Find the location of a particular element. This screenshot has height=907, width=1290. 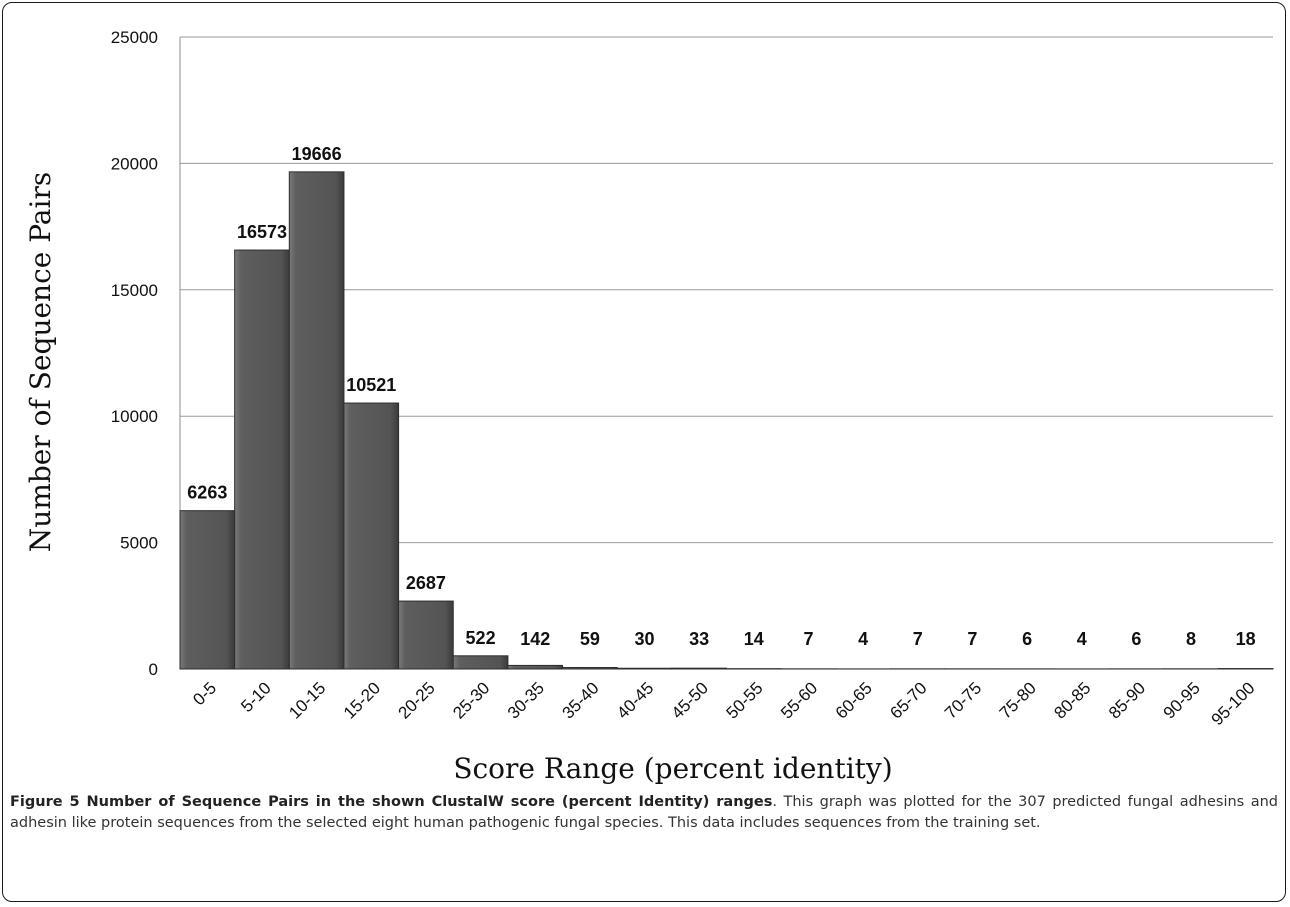

x-tick-label: 65-70 is located at coordinates (908, 700).